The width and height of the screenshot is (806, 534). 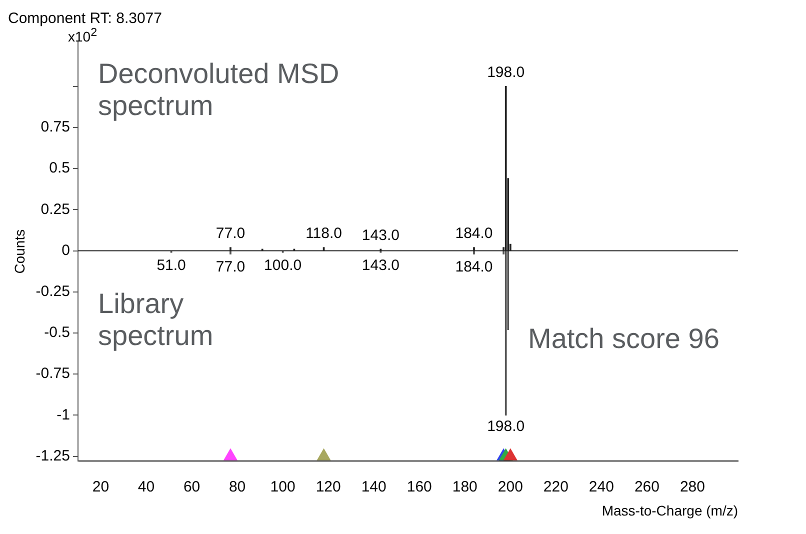 I want to click on x-tick-label: 80, so click(x=237, y=487).